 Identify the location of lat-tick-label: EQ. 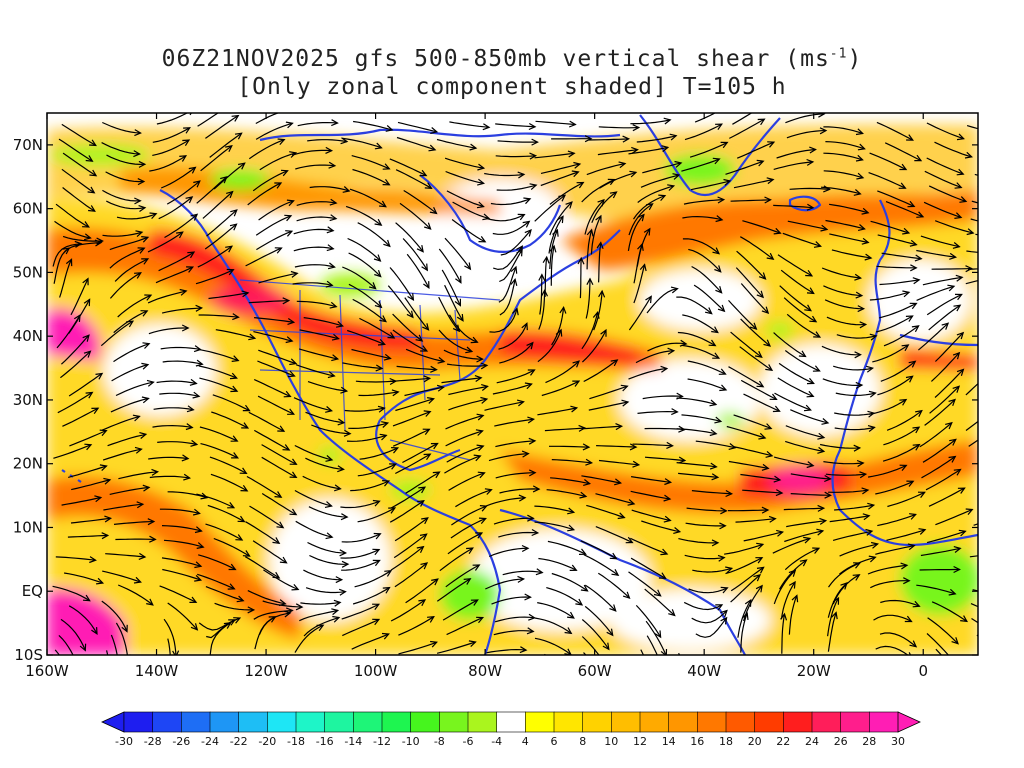
(32, 591).